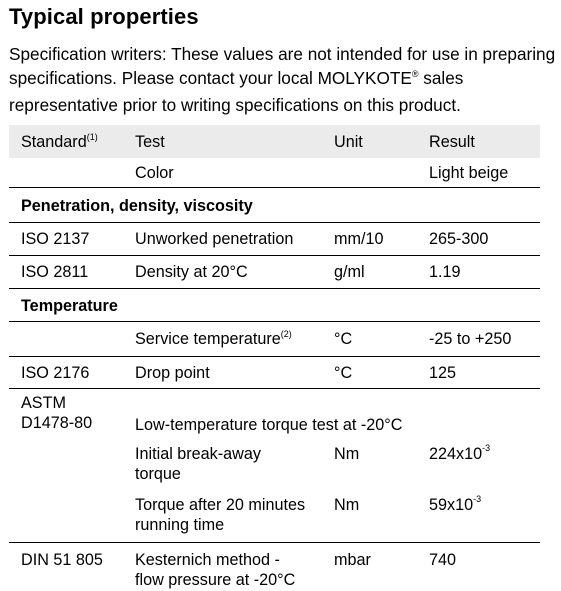 The height and width of the screenshot is (591, 561). Describe the element at coordinates (55, 239) in the screenshot. I see `standard-iso2137: ISO 2137` at that location.